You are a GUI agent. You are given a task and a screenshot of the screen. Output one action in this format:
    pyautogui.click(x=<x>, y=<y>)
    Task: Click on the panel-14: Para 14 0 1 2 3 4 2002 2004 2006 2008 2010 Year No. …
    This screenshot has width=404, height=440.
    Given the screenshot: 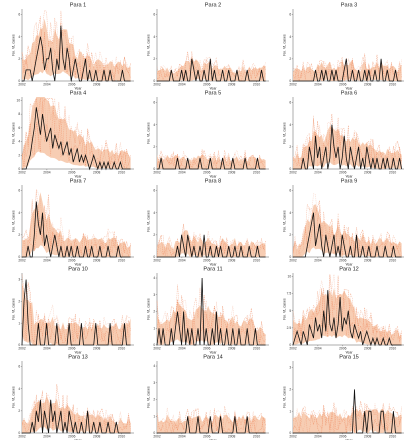 What is the action you would take?
    pyautogui.click(x=207, y=397)
    